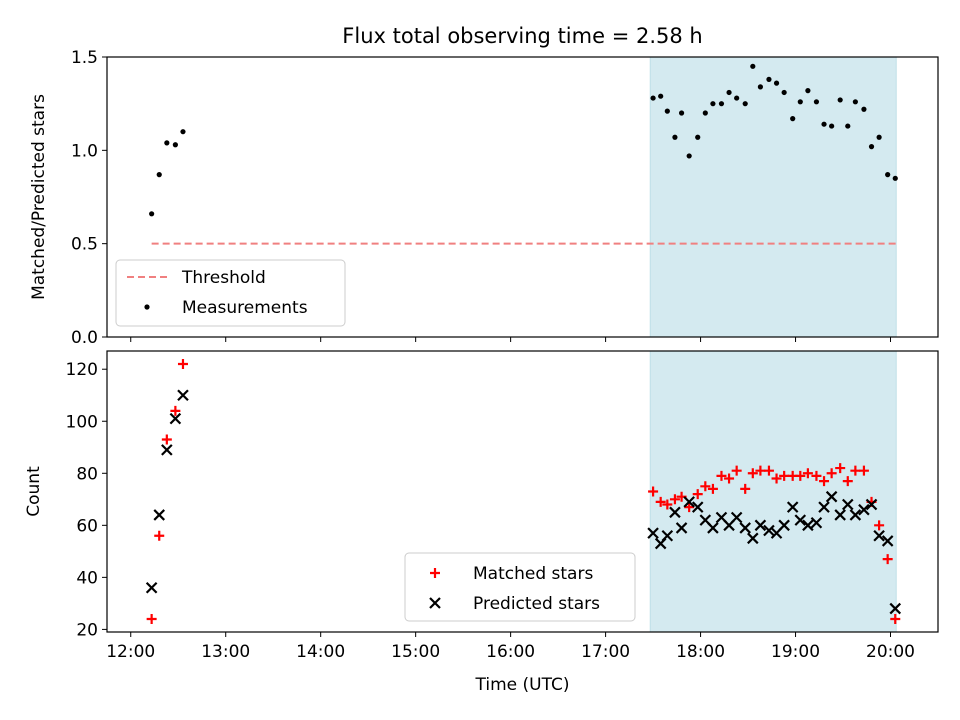 The width and height of the screenshot is (960, 720). Describe the element at coordinates (320, 652) in the screenshot. I see `x-tick-label: 14:00` at that location.